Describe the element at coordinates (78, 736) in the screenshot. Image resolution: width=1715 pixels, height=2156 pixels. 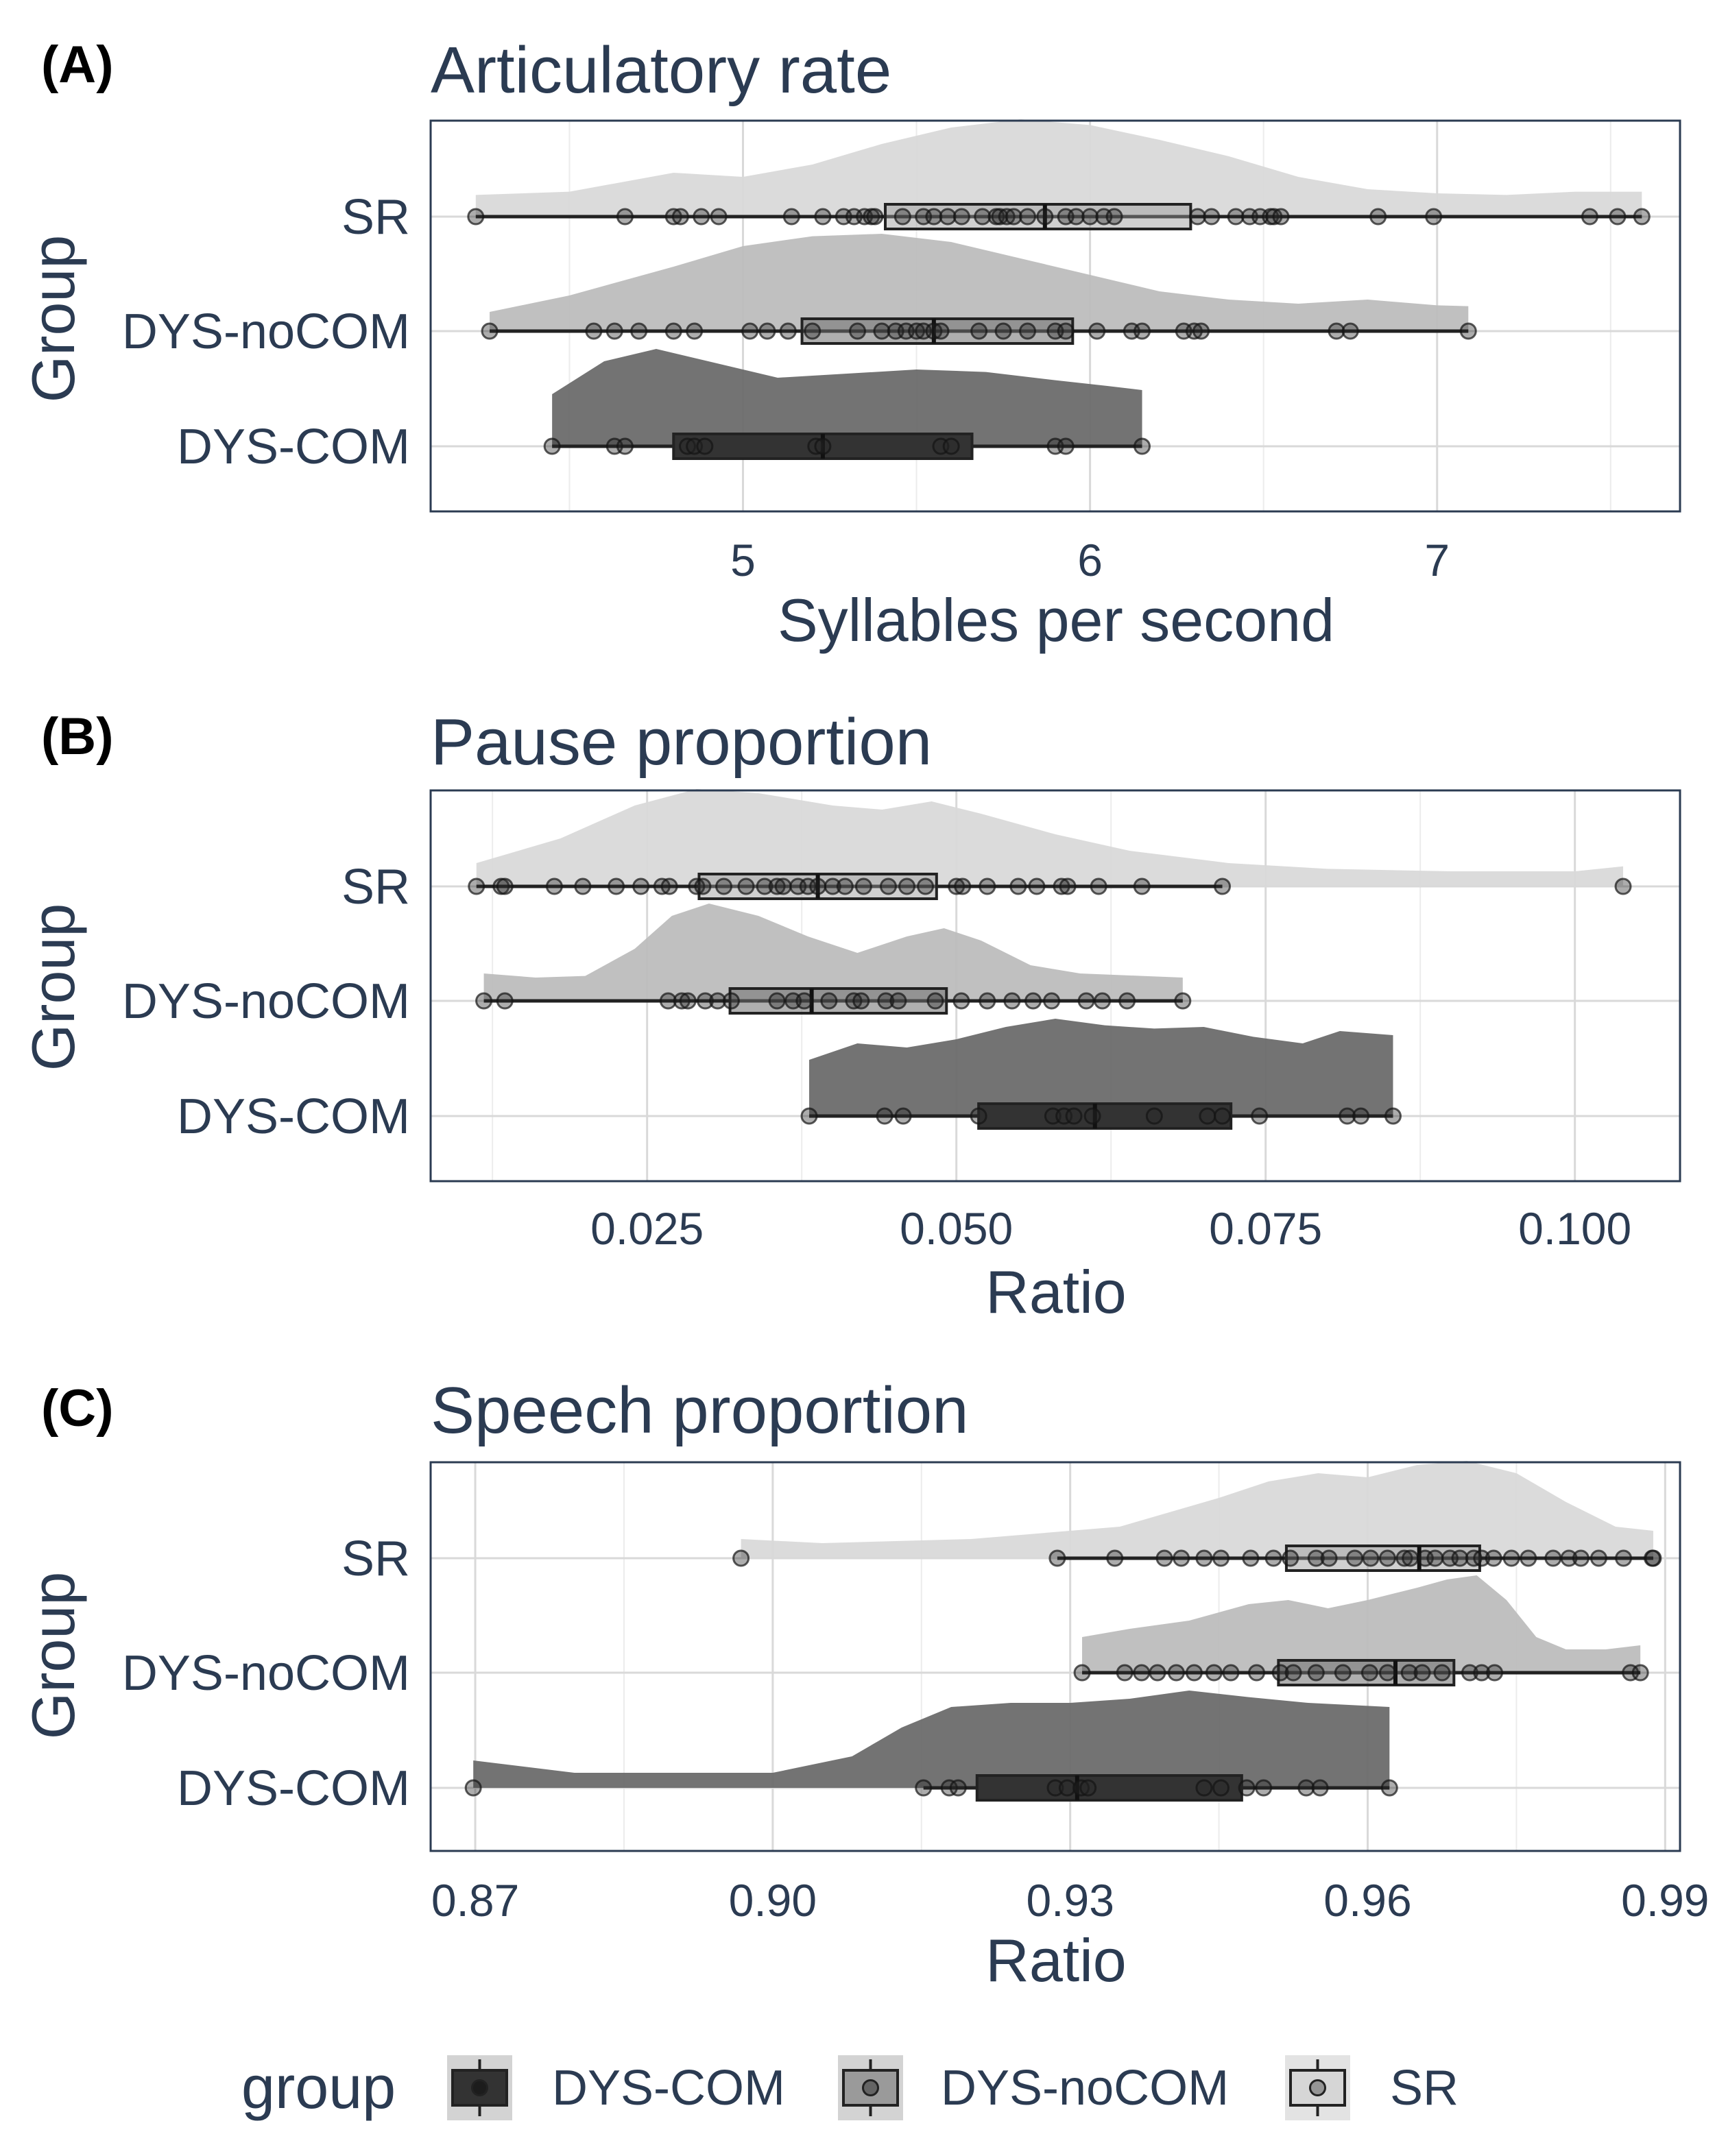
I see `panel-label: (B)` at that location.